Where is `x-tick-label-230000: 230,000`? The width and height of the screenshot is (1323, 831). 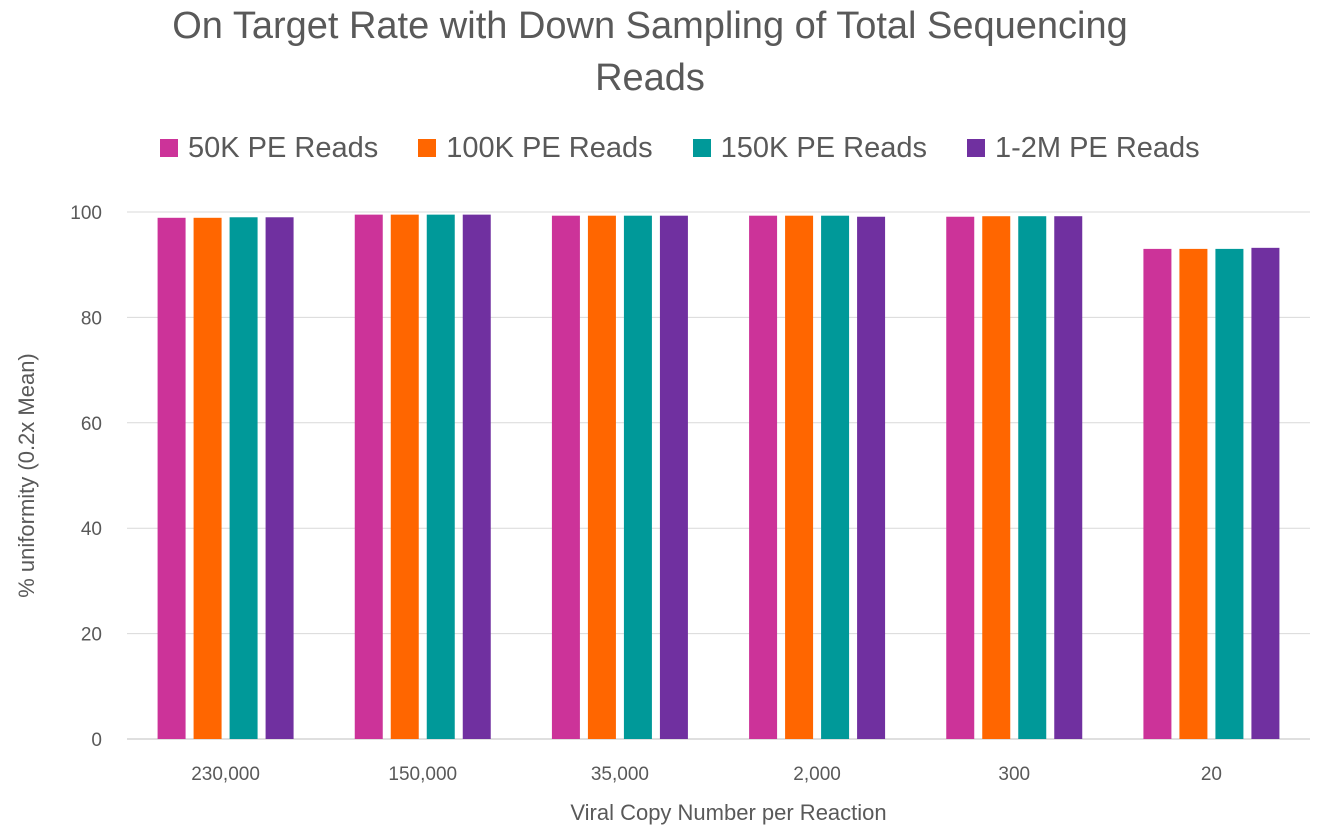
x-tick-label-230000: 230,000 is located at coordinates (225, 774).